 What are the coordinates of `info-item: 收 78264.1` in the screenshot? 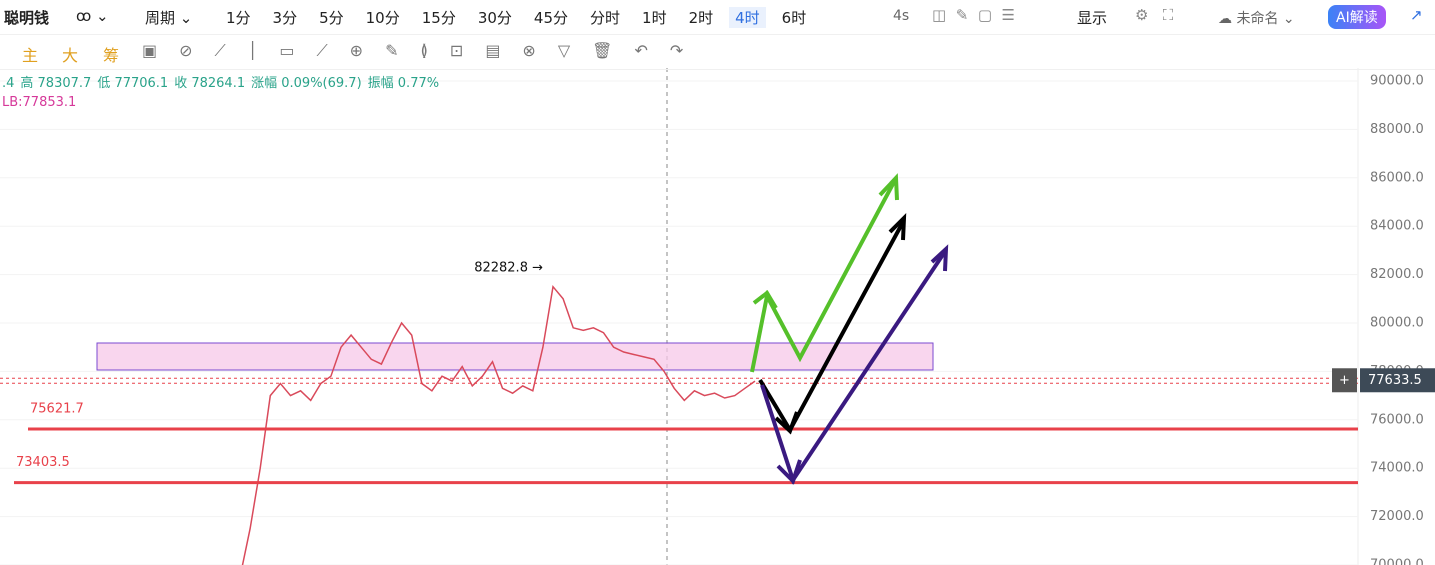 It's located at (210, 83).